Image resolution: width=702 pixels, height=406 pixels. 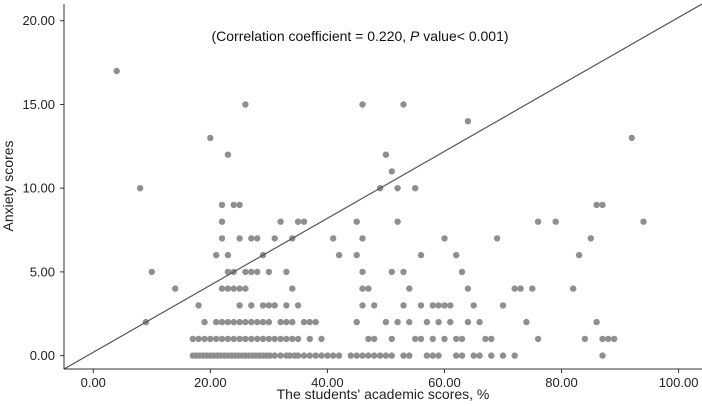 What do you see at coordinates (42, 271) in the screenshot?
I see `y-tick-label: 5.00` at bounding box center [42, 271].